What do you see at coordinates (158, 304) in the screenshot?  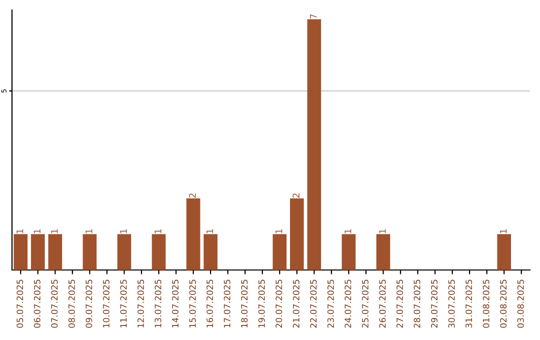 I see `x-tick-label: 13.07.2025` at bounding box center [158, 304].